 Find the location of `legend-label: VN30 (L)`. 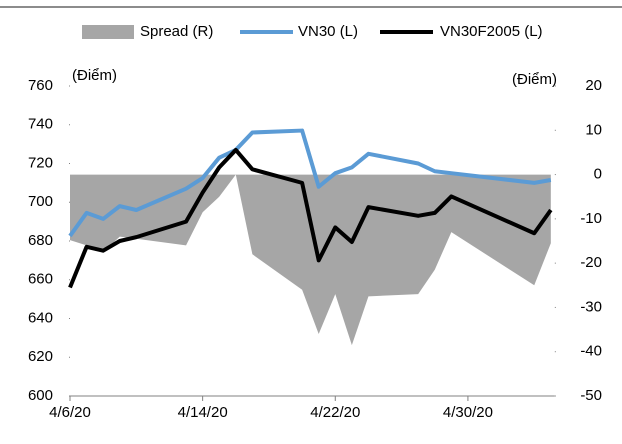

legend-label: VN30 (L) is located at coordinates (328, 31).